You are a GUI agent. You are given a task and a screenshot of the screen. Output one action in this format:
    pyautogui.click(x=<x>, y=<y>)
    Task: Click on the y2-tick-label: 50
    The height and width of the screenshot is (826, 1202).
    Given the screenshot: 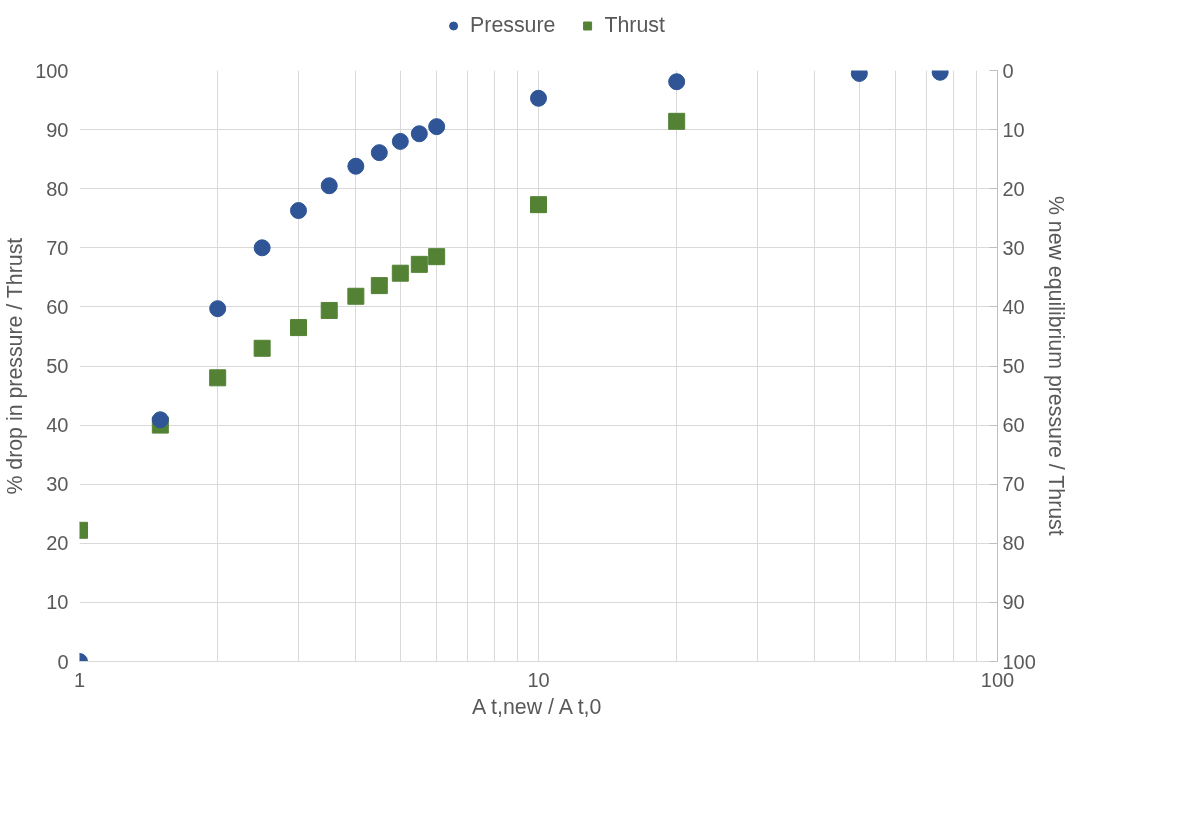 What is the action you would take?
    pyautogui.click(x=1013, y=366)
    